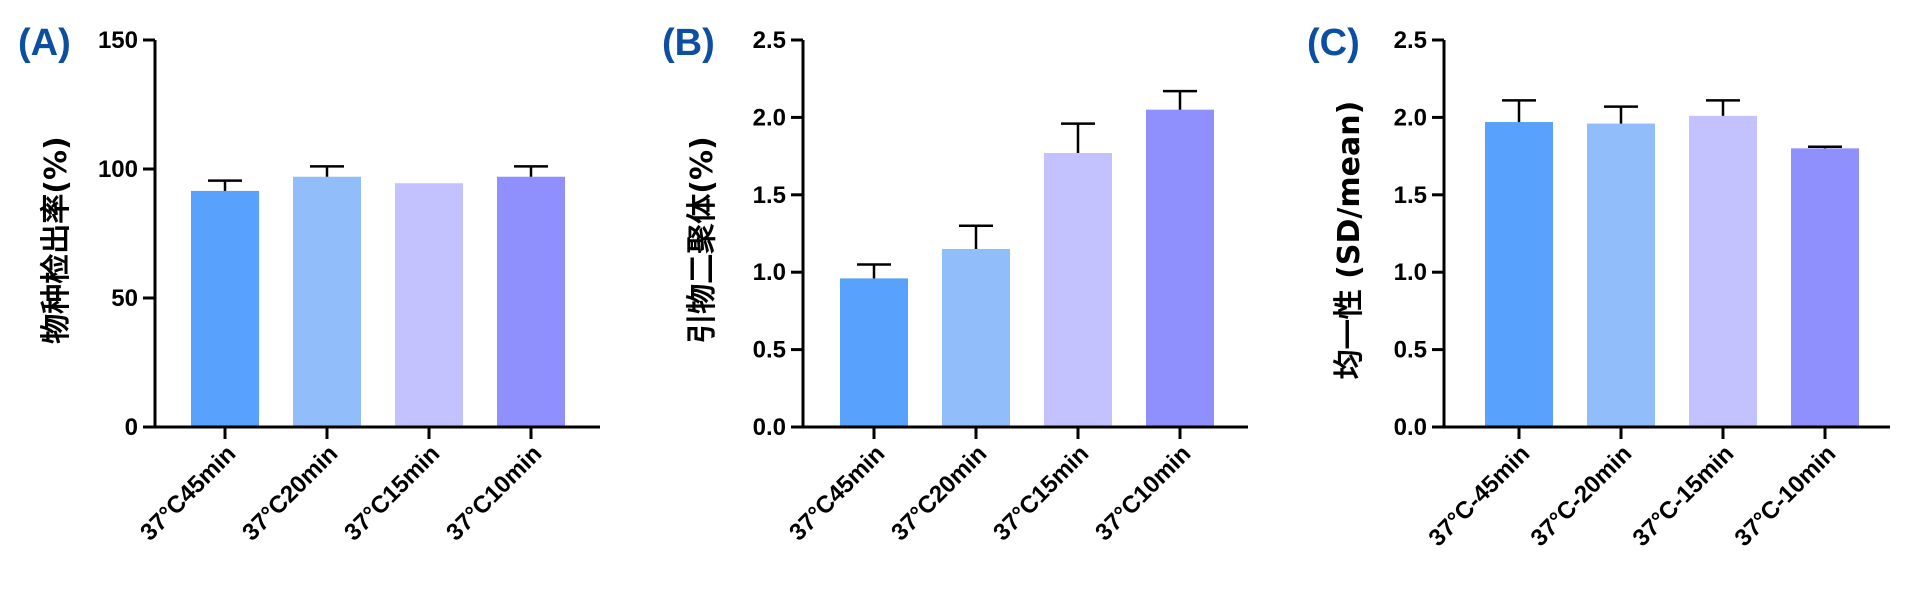  Describe the element at coordinates (118, 40) in the screenshot. I see `y-tick-label-a-3: 150` at that location.